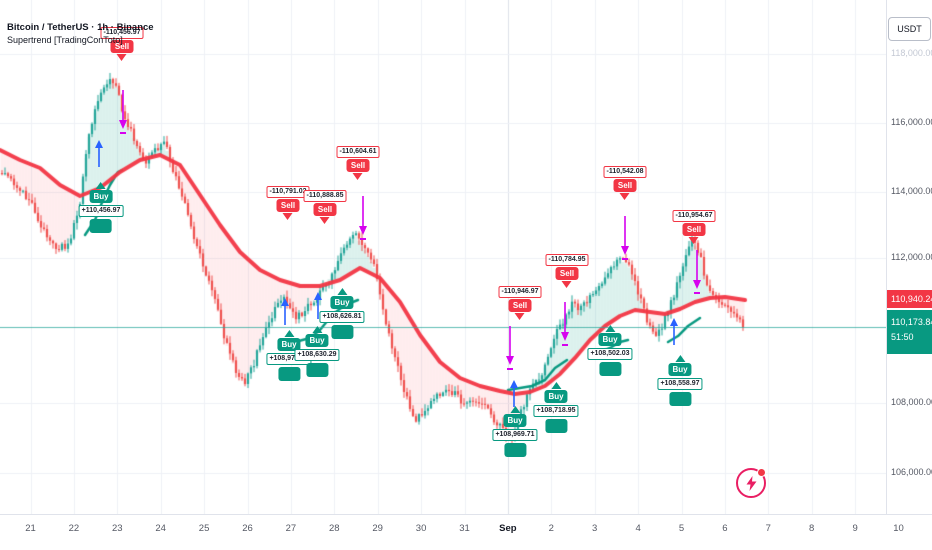 The height and width of the screenshot is (550, 932). I want to click on time-axis-label: 24, so click(160, 528).